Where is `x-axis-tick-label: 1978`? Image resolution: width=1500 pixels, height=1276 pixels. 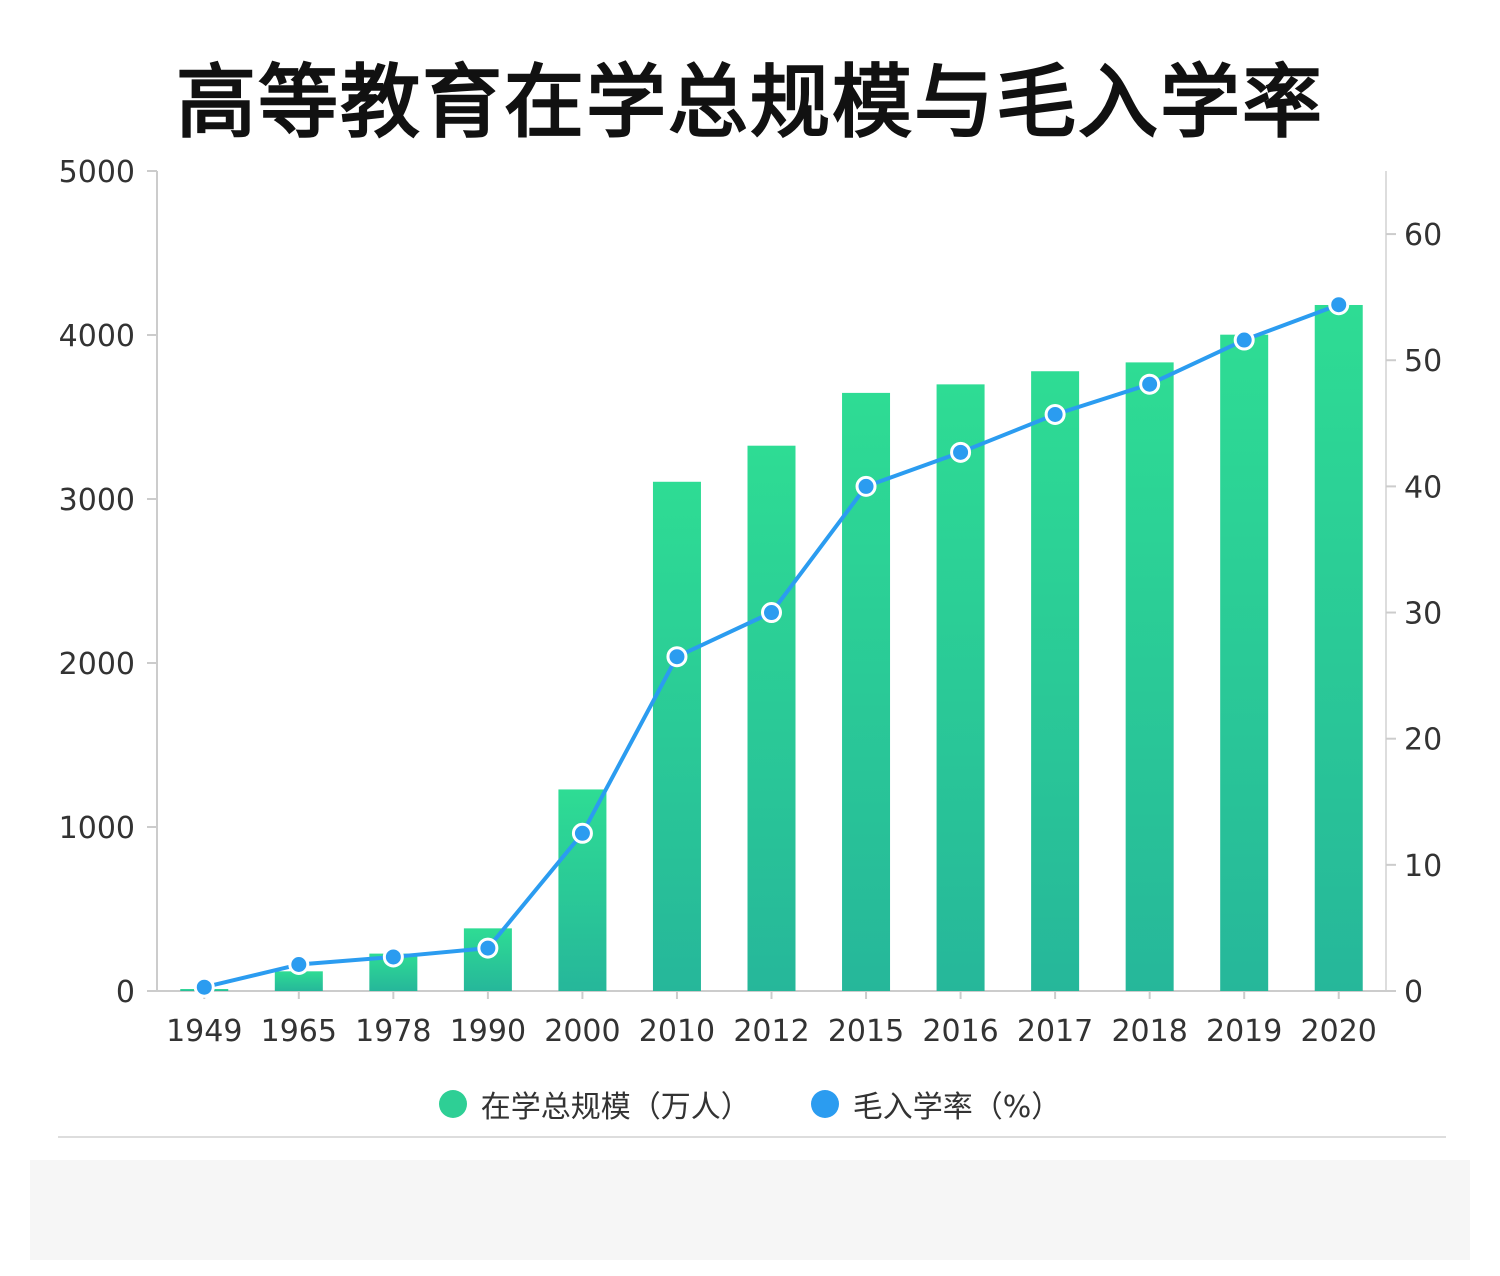 x-axis-tick-label: 1978 is located at coordinates (393, 1031).